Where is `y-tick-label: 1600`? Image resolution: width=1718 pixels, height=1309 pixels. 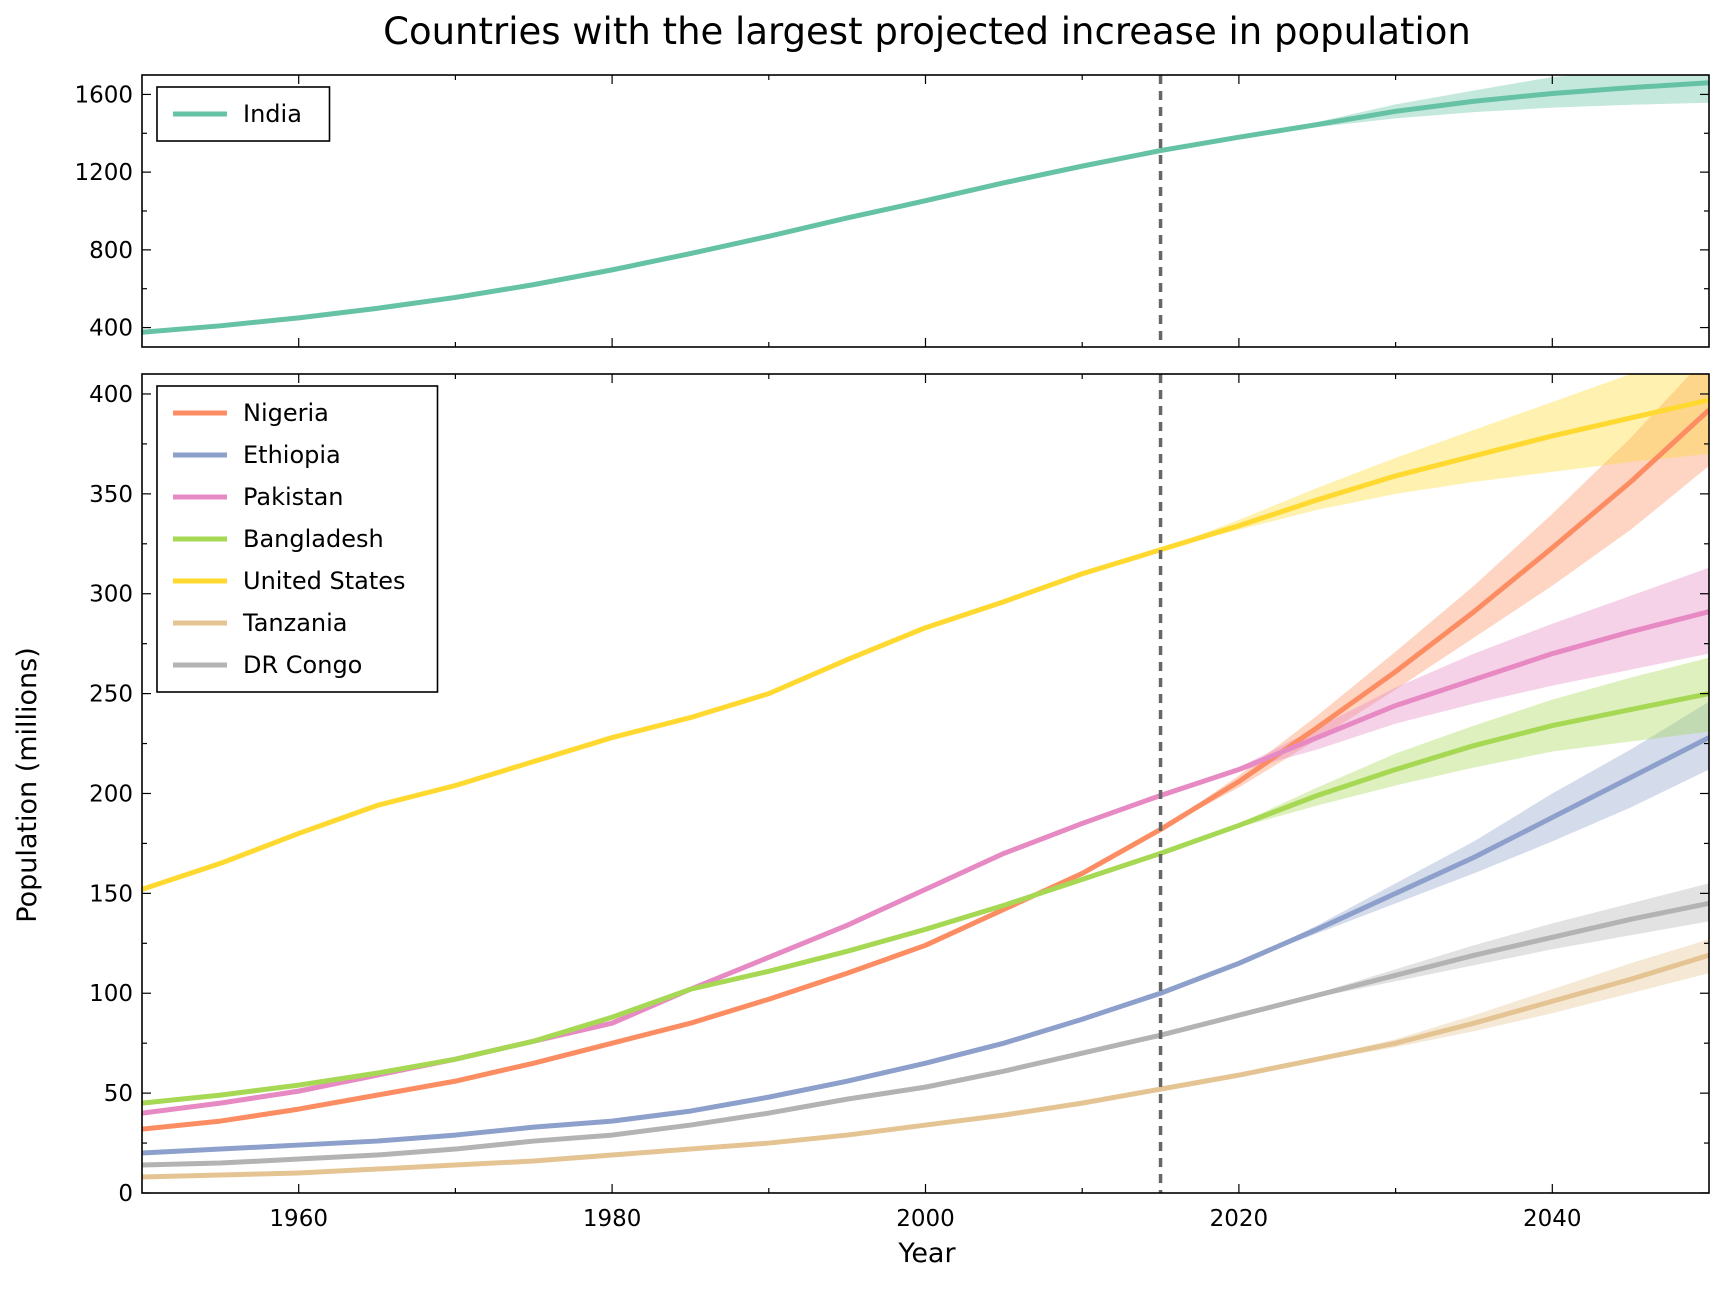 y-tick-label: 1600 is located at coordinates (103, 95).